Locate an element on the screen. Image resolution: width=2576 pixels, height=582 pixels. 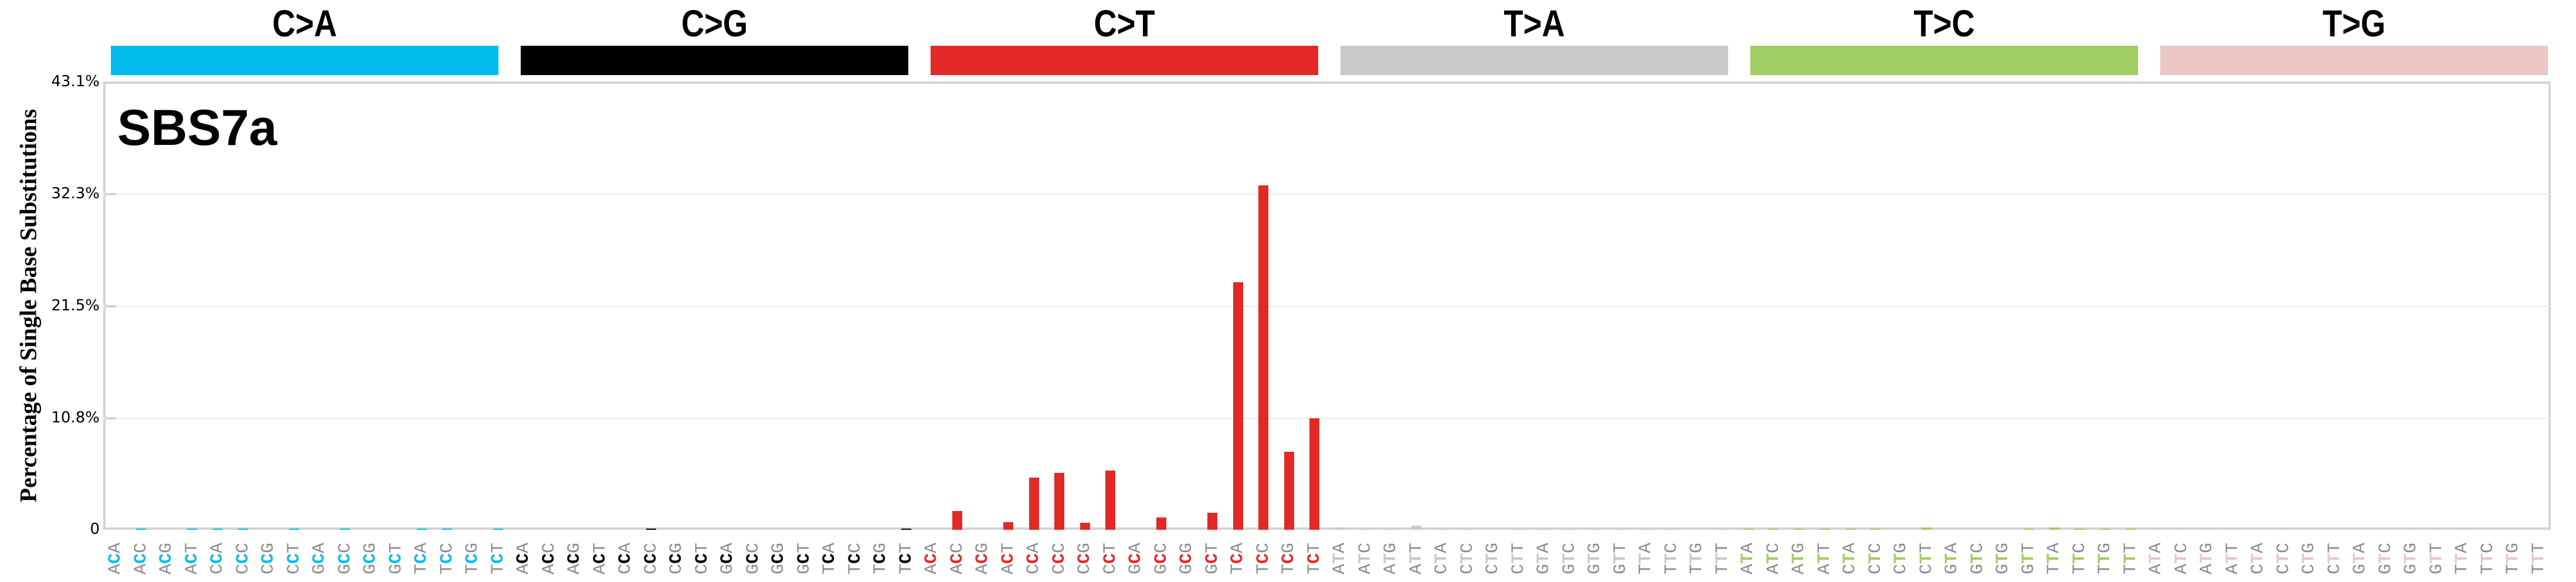
category-header-t-to-a: T>A is located at coordinates (1534, 38).